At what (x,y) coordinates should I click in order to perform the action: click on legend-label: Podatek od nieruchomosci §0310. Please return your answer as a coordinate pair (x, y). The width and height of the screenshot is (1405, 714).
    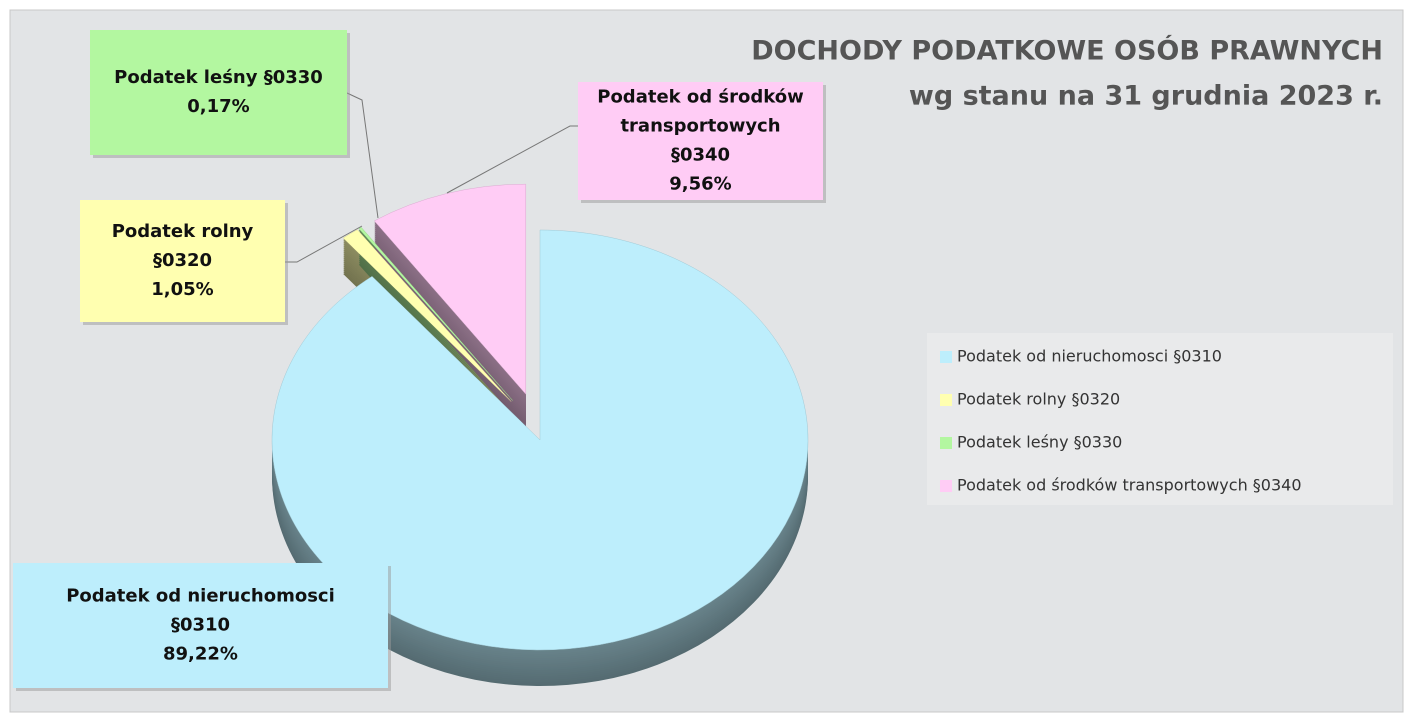
    Looking at the image, I should click on (1089, 356).